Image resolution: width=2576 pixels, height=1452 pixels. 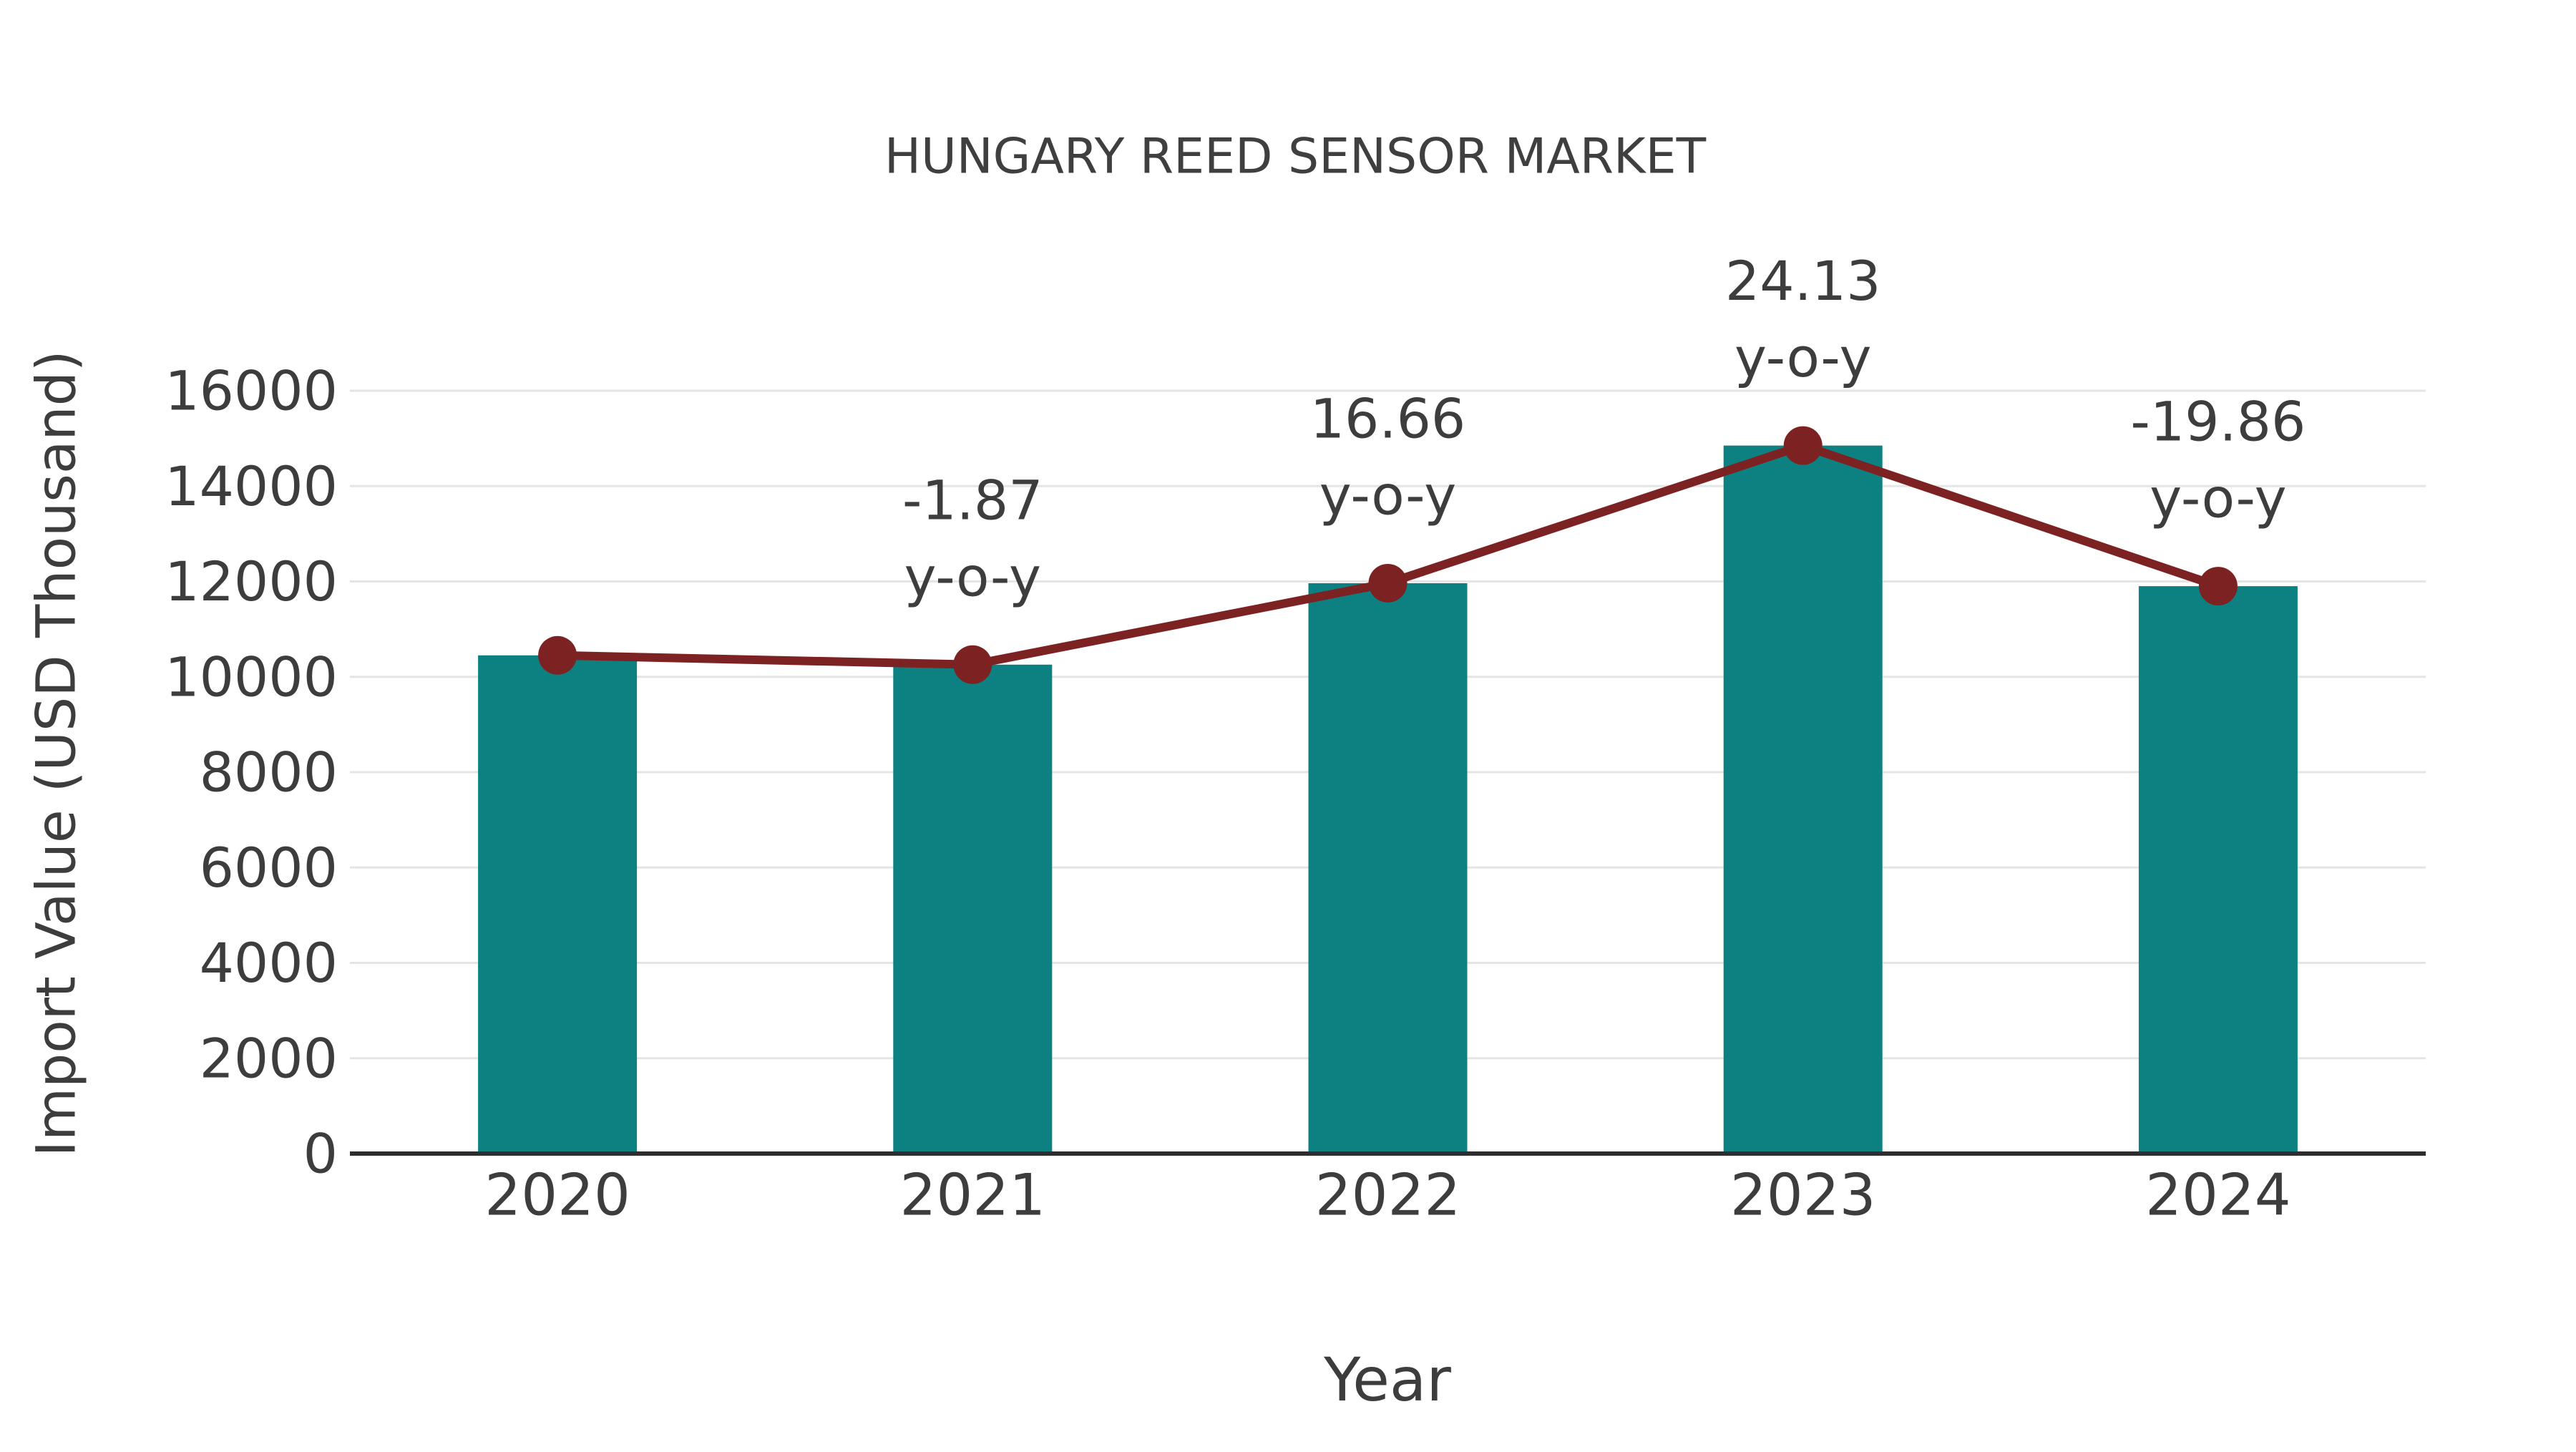 What do you see at coordinates (1803, 281) in the screenshot?
I see `annotation-value-2023: 24.13` at bounding box center [1803, 281].